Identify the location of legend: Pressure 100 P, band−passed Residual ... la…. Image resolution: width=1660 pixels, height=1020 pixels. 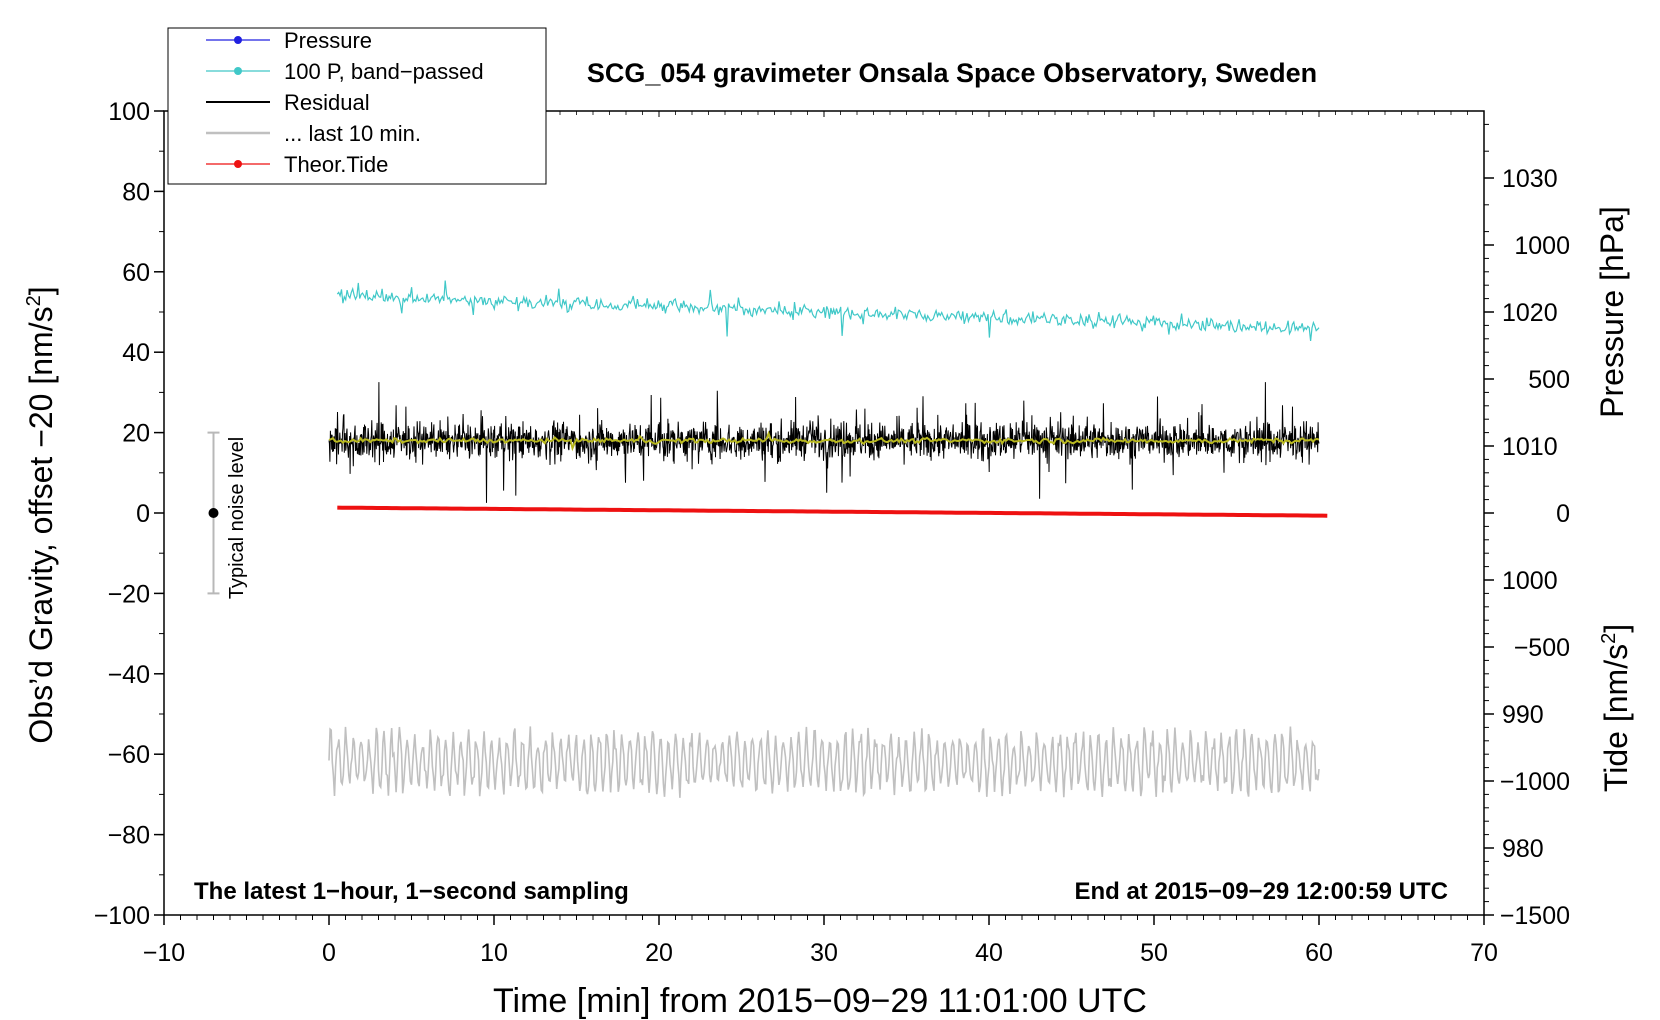
(357, 106).